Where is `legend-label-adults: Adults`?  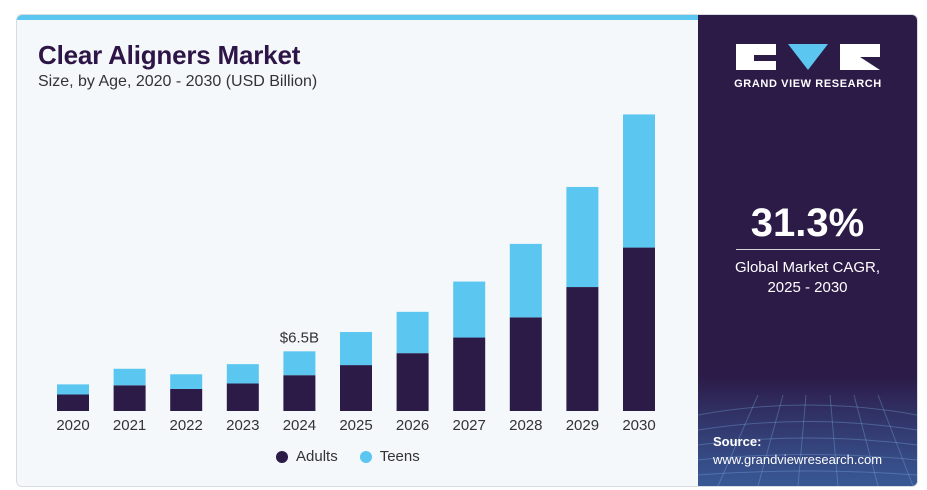
legend-label-adults: Adults is located at coordinates (317, 456).